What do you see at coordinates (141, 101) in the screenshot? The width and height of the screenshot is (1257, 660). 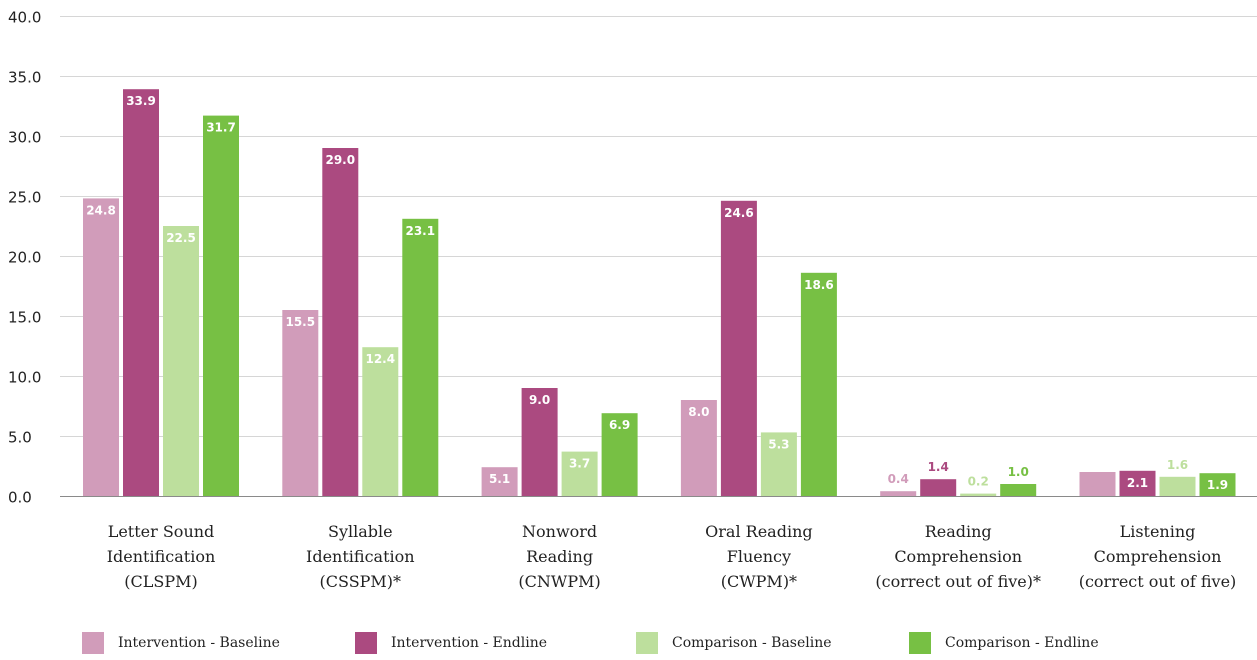 I see `data-label: 33.9` at bounding box center [141, 101].